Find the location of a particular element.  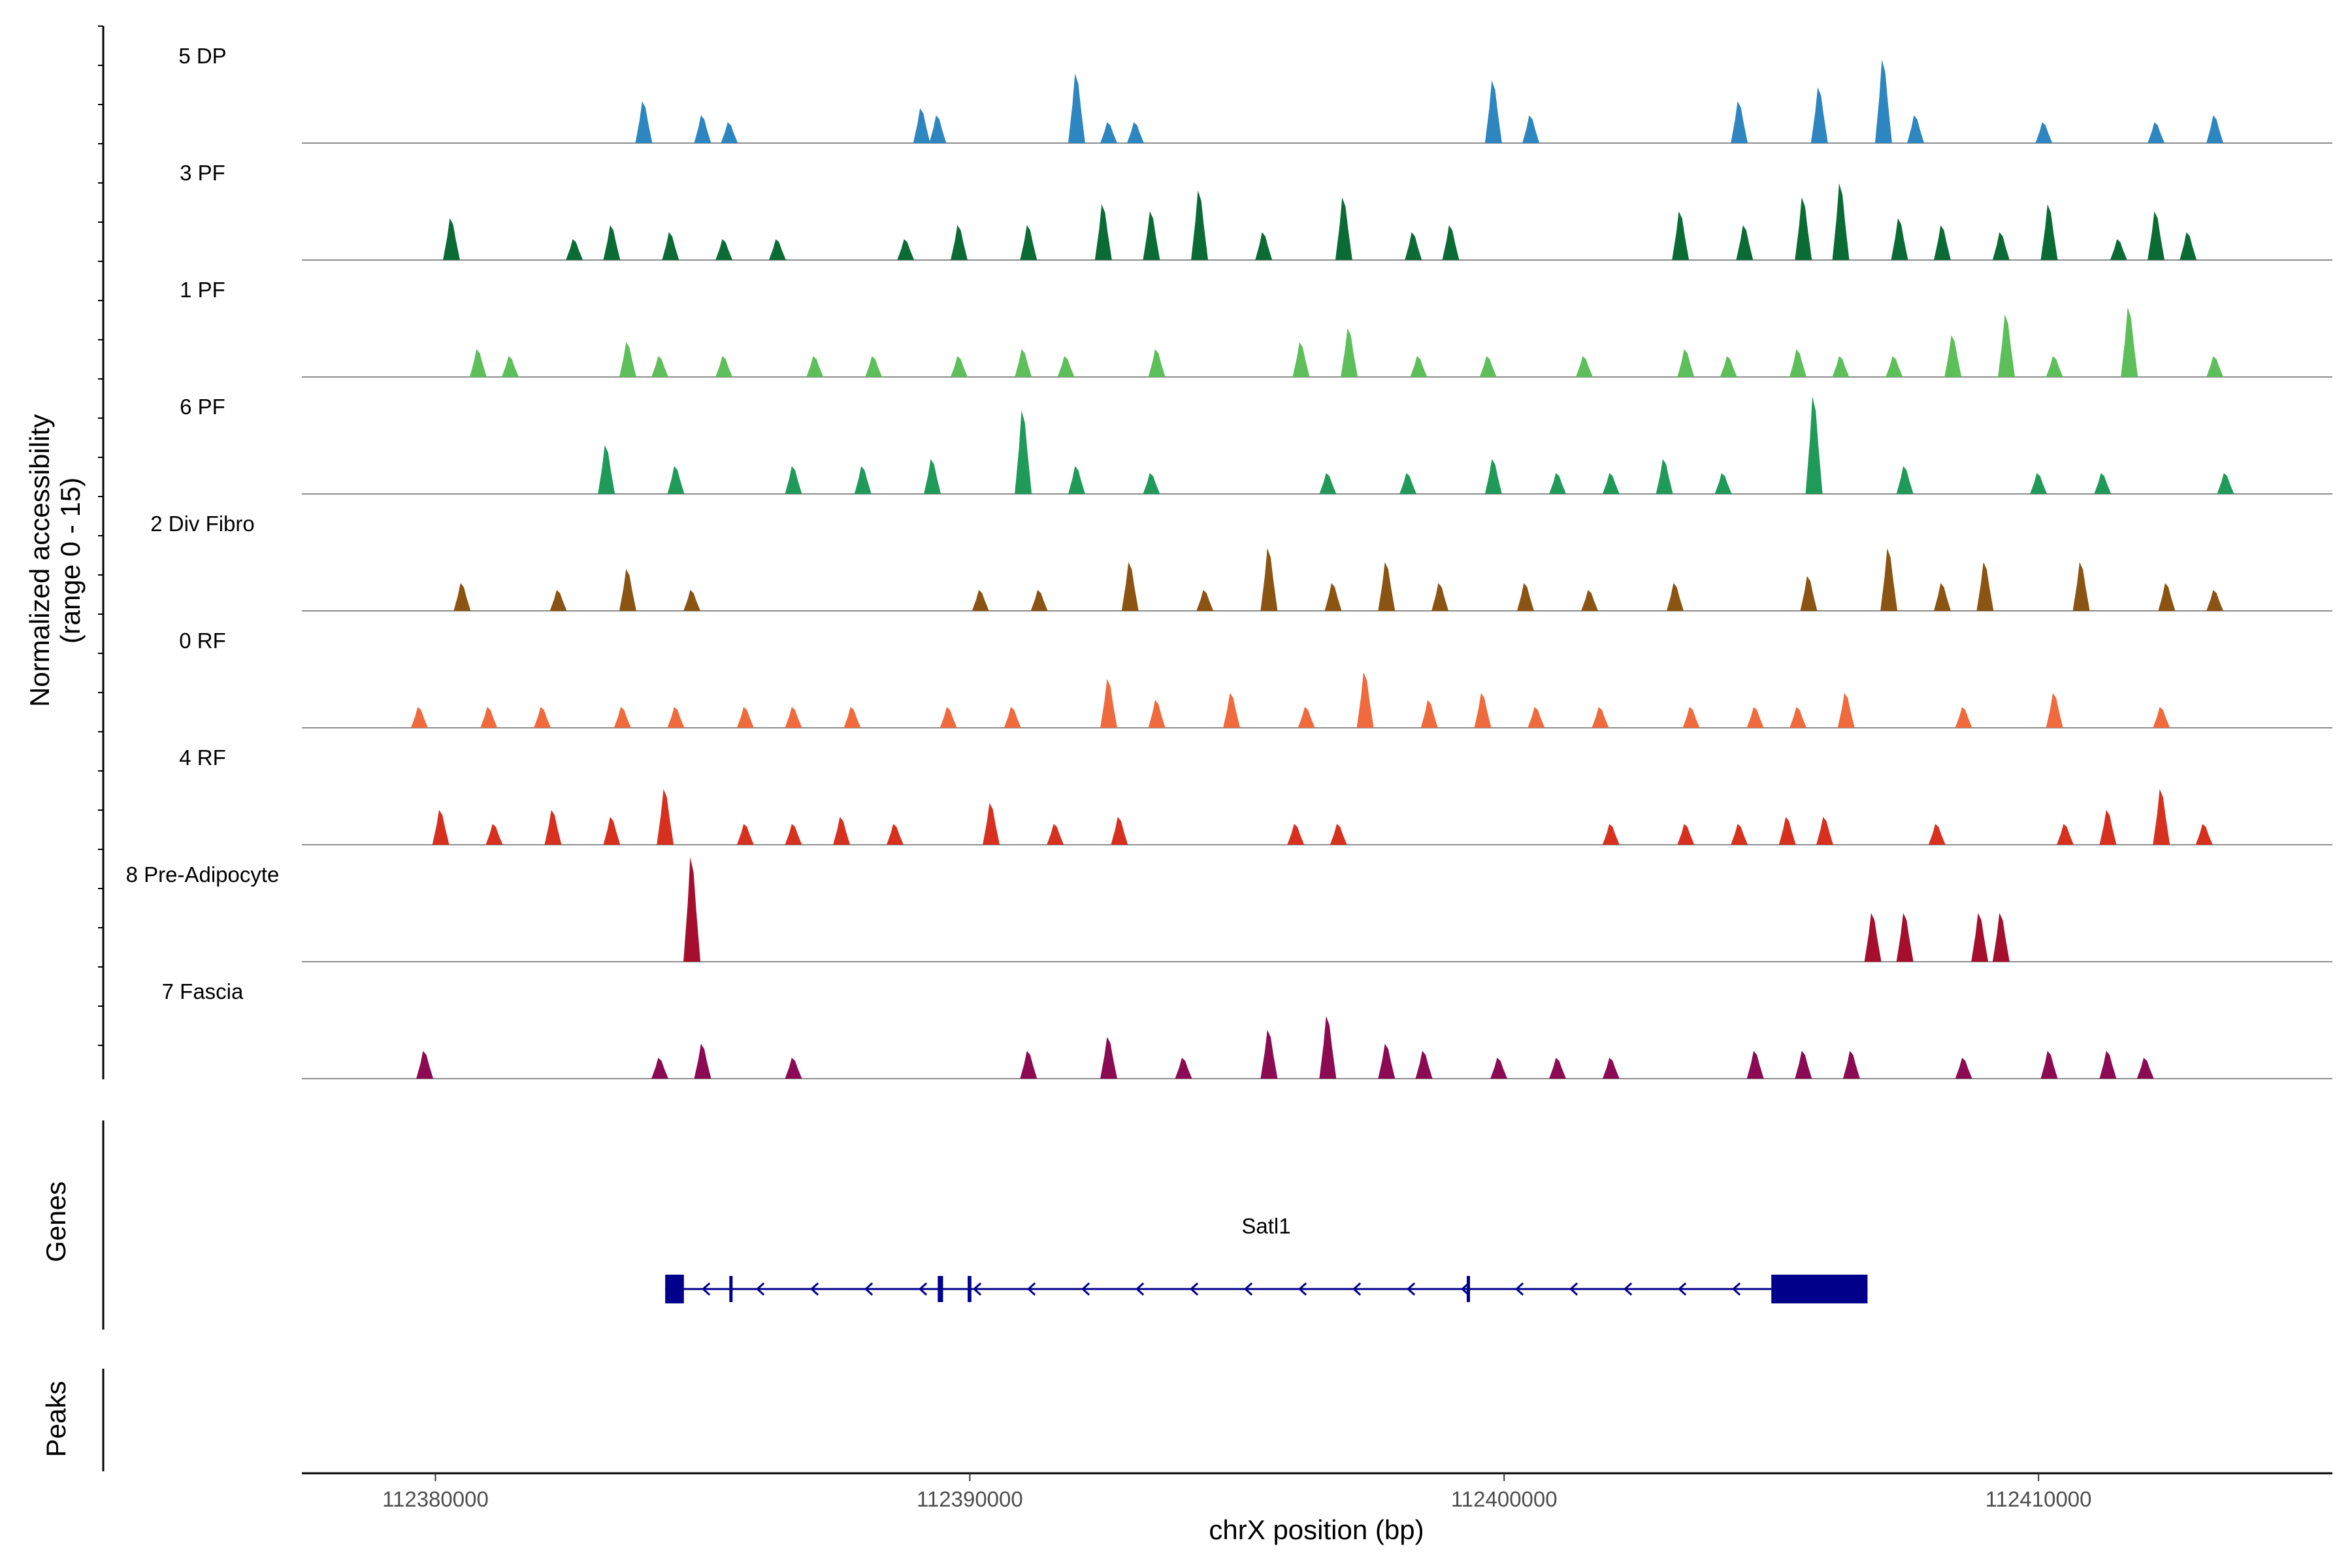

track-2-div-fibro: 2 Div Fibro is located at coordinates (1241, 562).